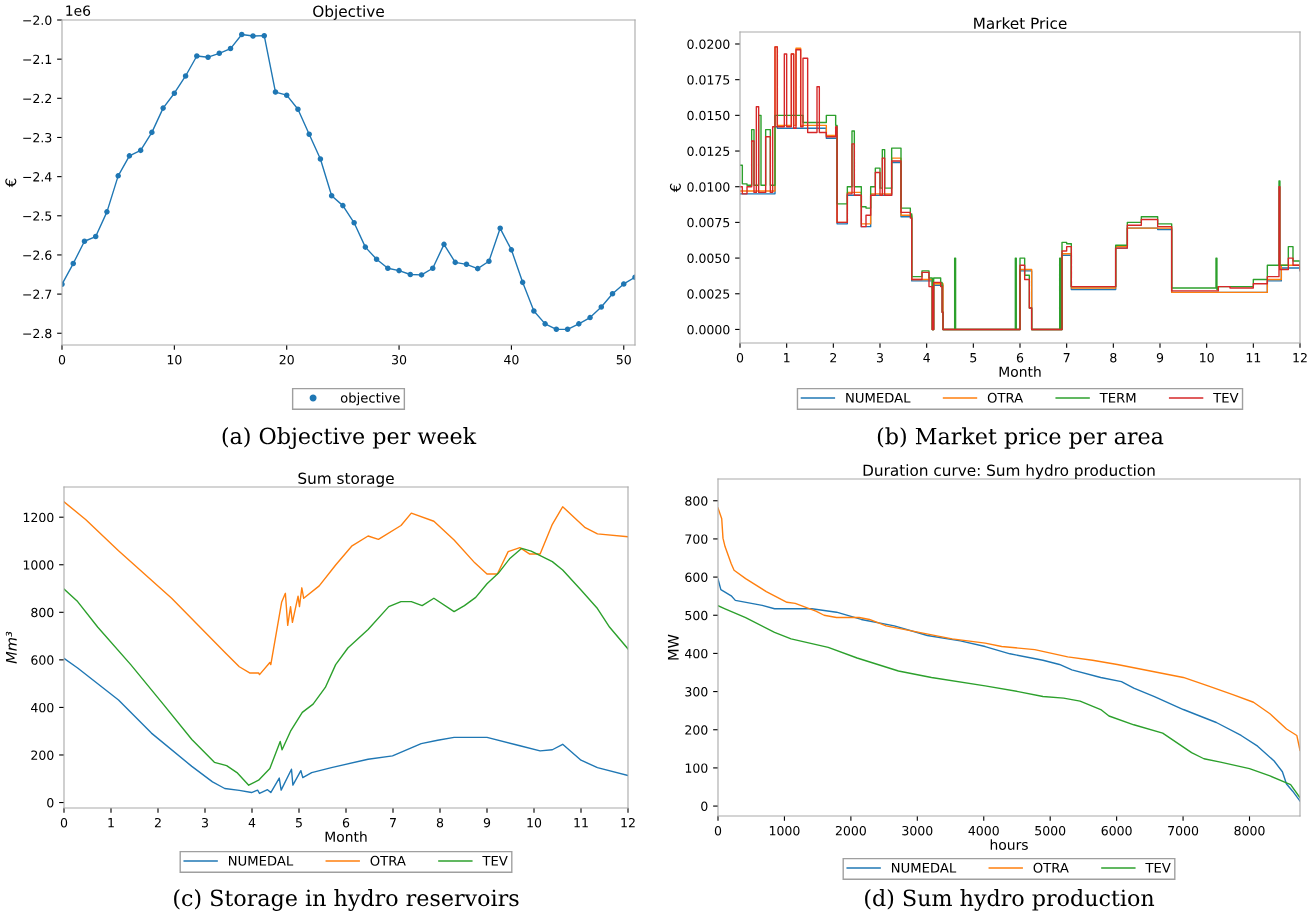  Describe the element at coordinates (38, 517) in the screenshot. I see `y-tick-label: 1200` at that location.